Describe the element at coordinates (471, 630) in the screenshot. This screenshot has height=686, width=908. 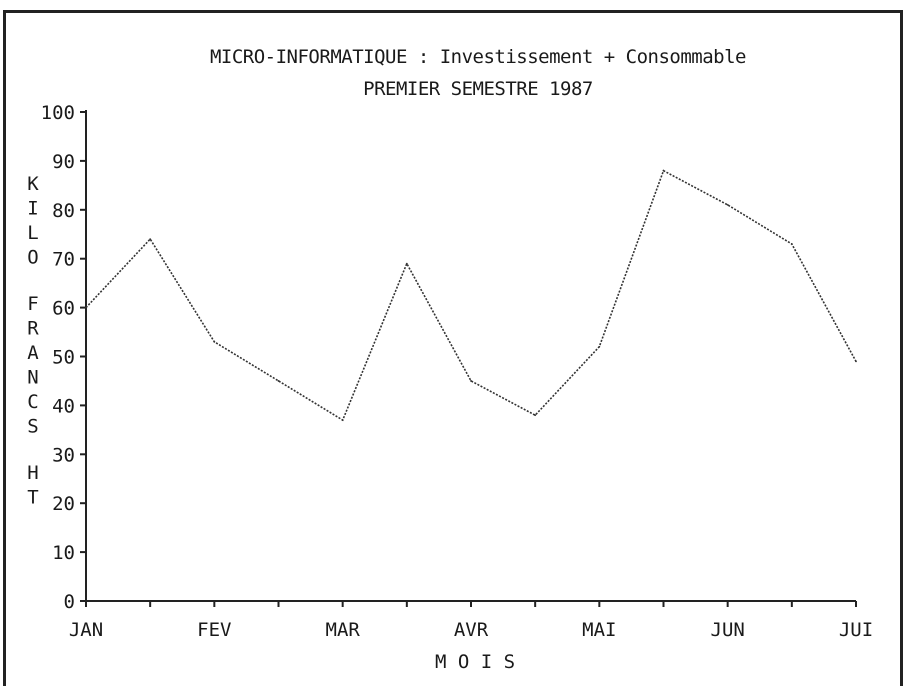
I see `x-tick-label: AVR` at that location.